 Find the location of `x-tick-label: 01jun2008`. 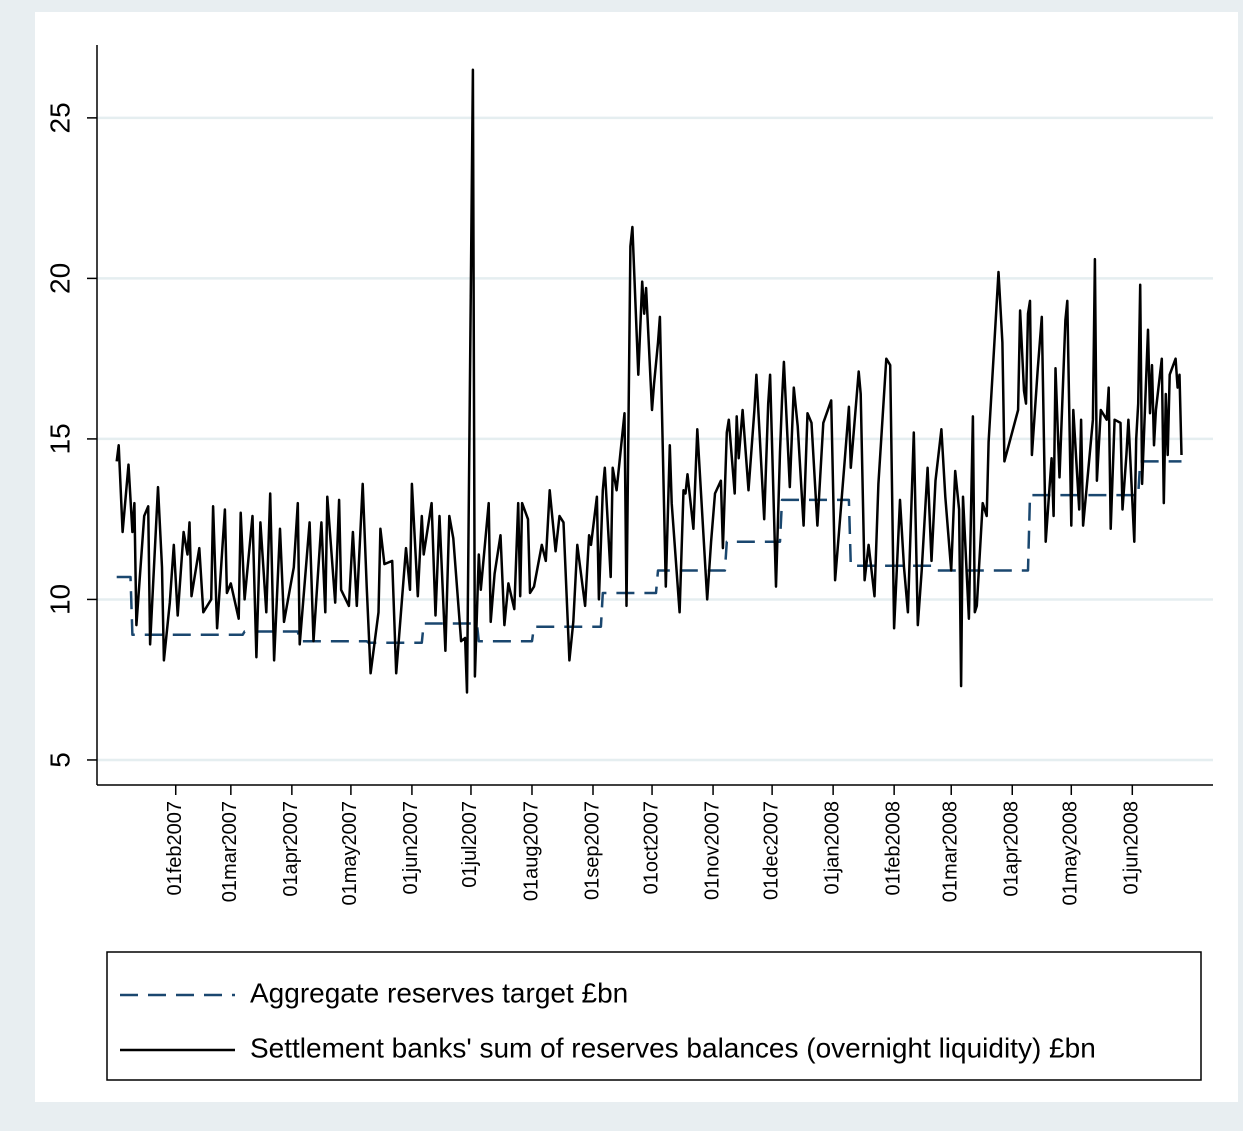

x-tick-label: 01jun2008 is located at coordinates (1132, 847).